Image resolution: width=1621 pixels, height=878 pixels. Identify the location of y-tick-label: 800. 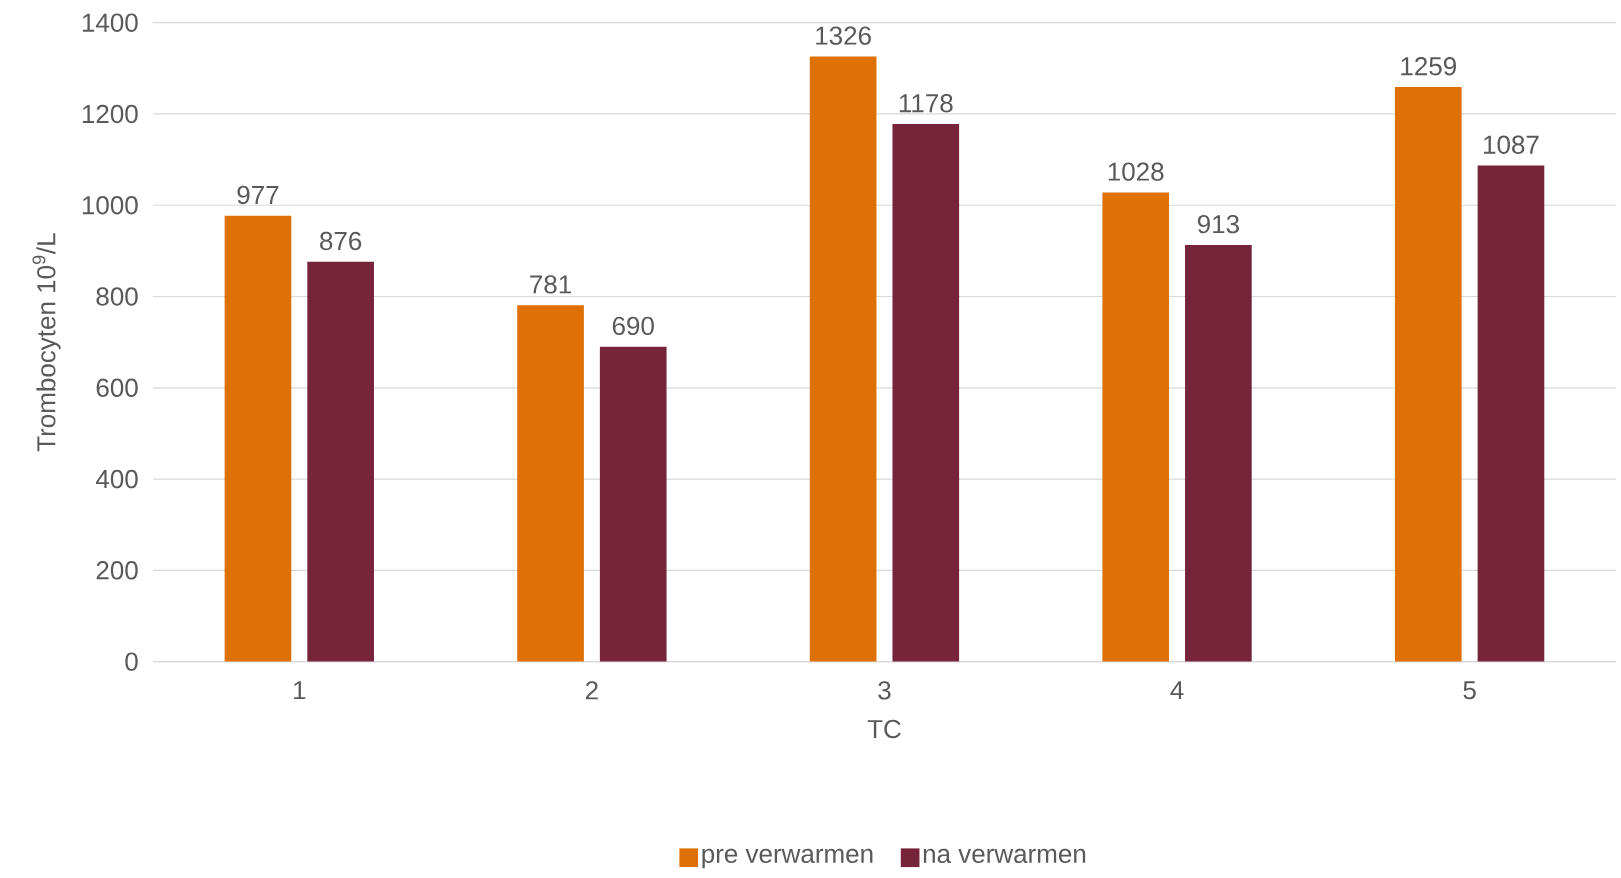
(117, 296).